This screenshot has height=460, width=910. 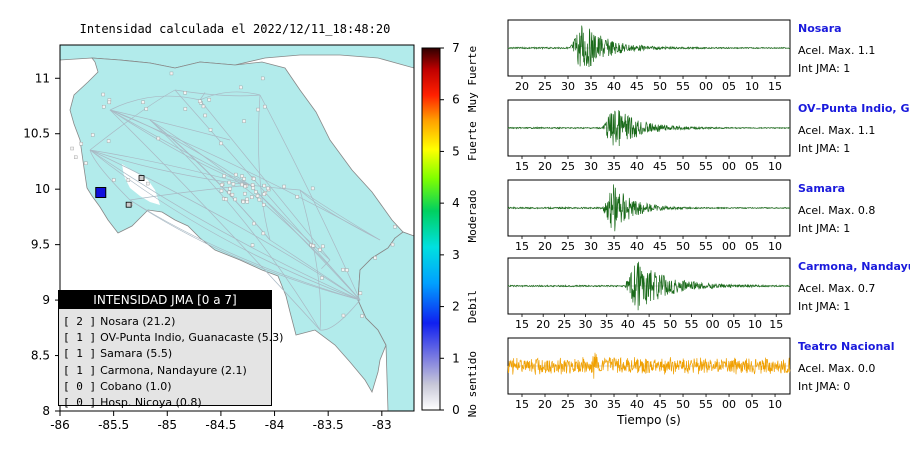 I want to click on legend-item-code: [ 2 ], so click(x=80, y=321).